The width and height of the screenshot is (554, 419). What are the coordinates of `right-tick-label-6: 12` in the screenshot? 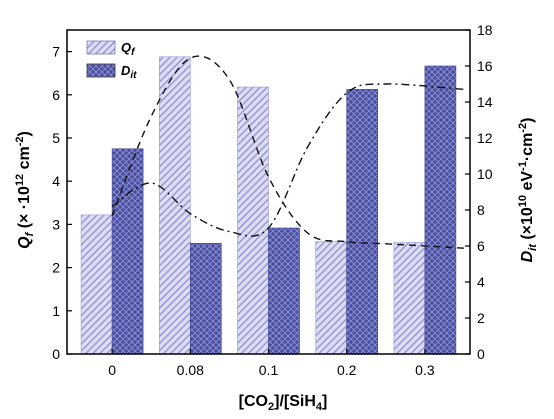 It's located at (485, 138).